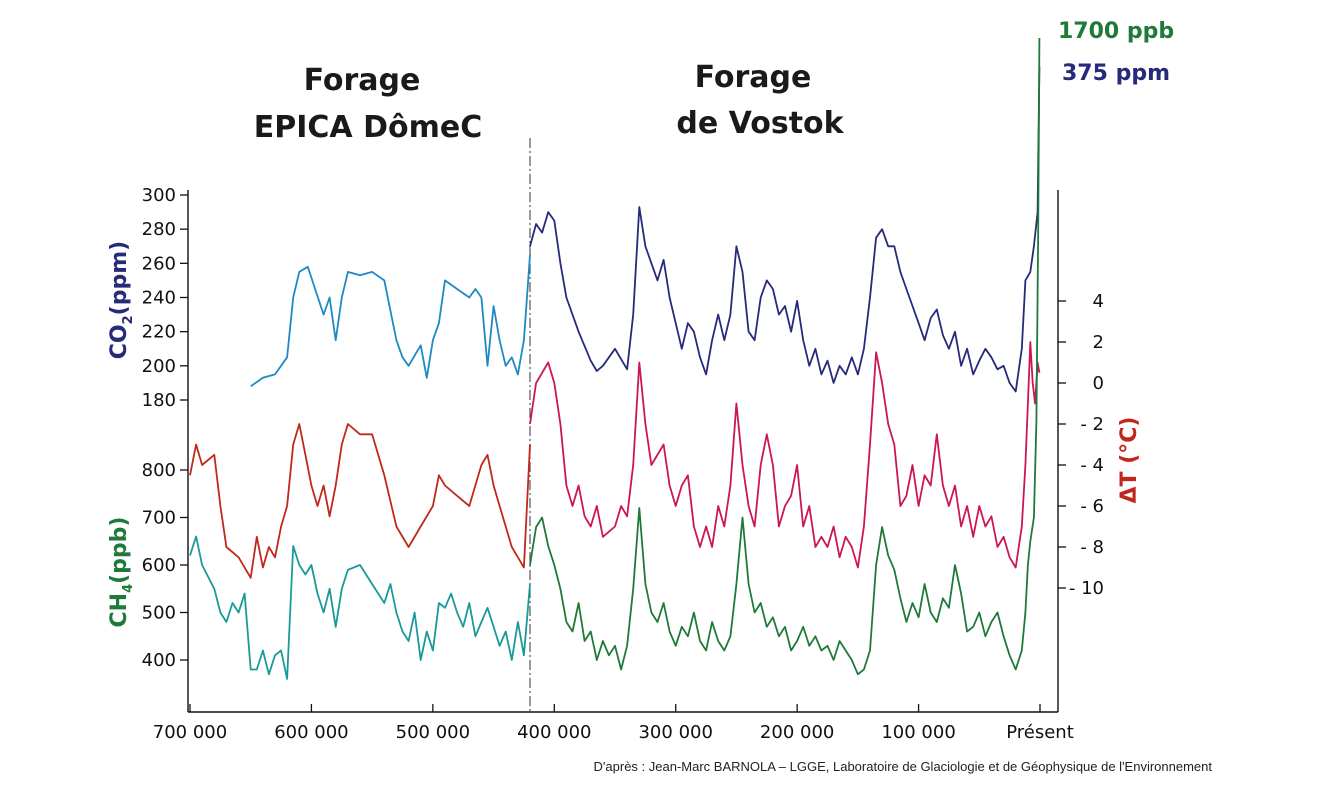 Image resolution: width=1344 pixels, height=800 pixels. What do you see at coordinates (1098, 342) in the screenshot?
I see `temp-tick-label: 2` at bounding box center [1098, 342].